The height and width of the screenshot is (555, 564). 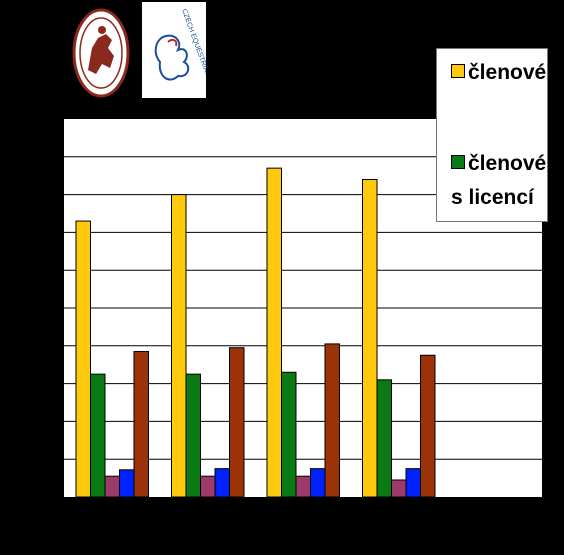 What do you see at coordinates (507, 72) in the screenshot?
I see `legend-label-members: členové` at bounding box center [507, 72].